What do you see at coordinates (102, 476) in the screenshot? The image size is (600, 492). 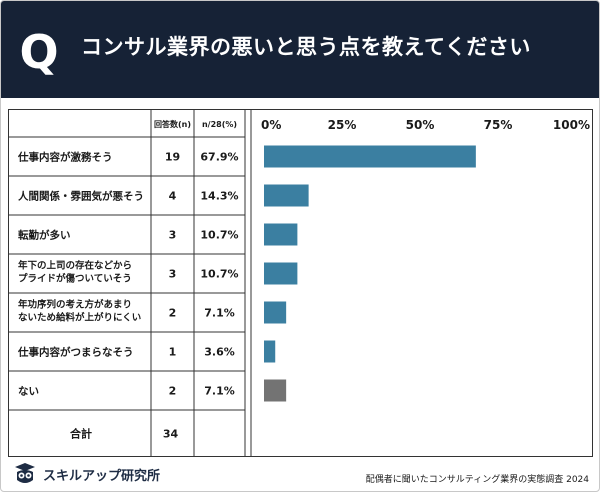 I see `brand-name: スキルアップ研究所` at bounding box center [102, 476].